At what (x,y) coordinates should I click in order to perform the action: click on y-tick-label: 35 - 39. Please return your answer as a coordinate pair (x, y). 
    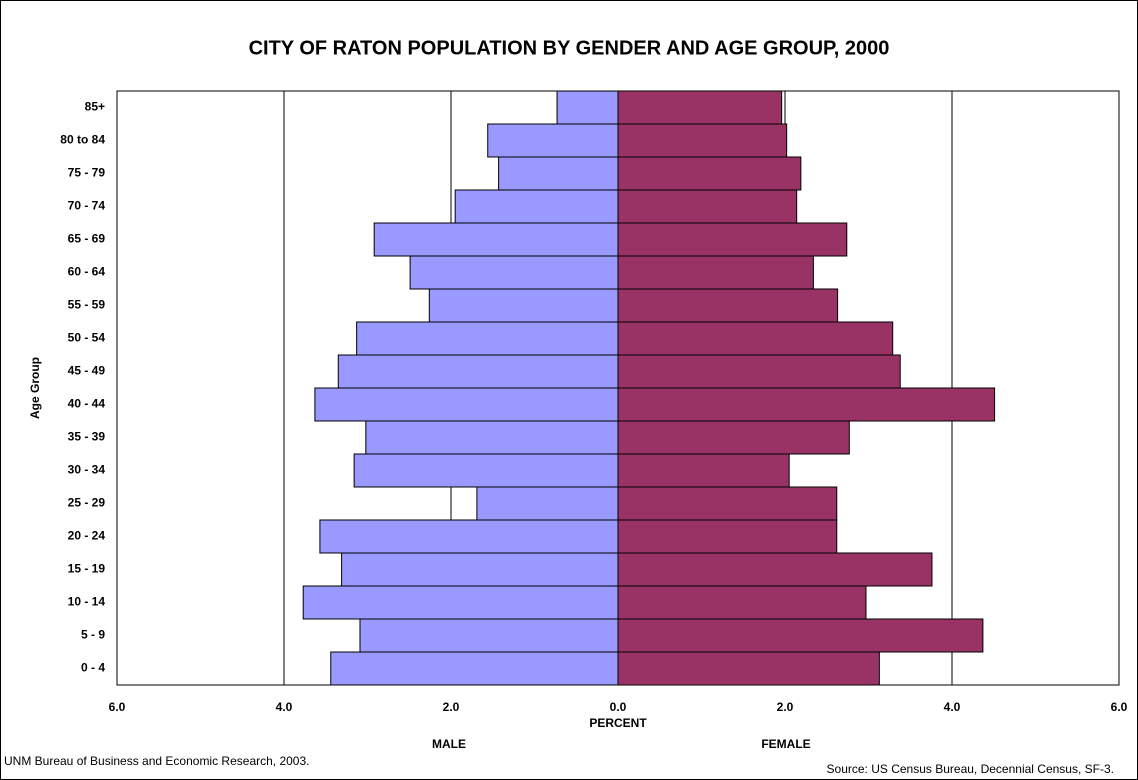
    Looking at the image, I should click on (87, 437).